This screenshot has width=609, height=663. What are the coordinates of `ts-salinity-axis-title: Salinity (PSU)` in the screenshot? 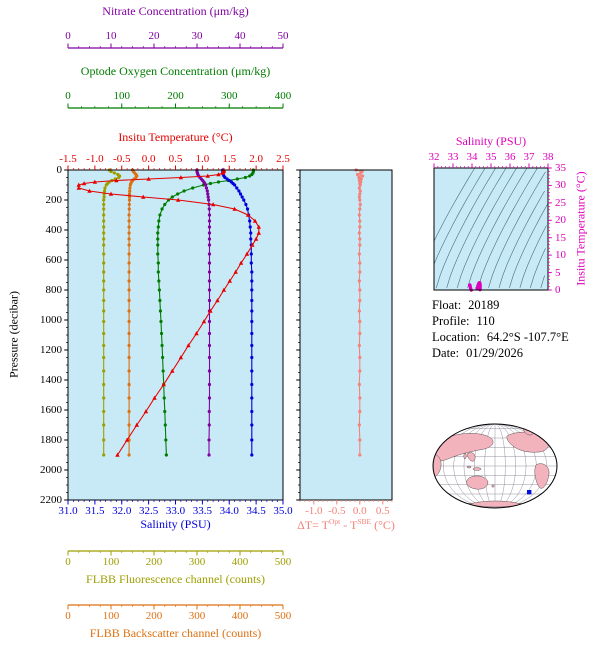 It's located at (491, 141).